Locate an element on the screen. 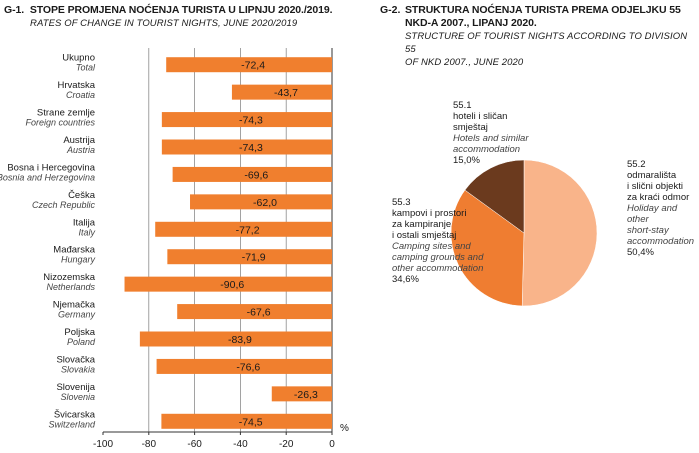  bar-value-label: -83,9 is located at coordinates (240, 340).